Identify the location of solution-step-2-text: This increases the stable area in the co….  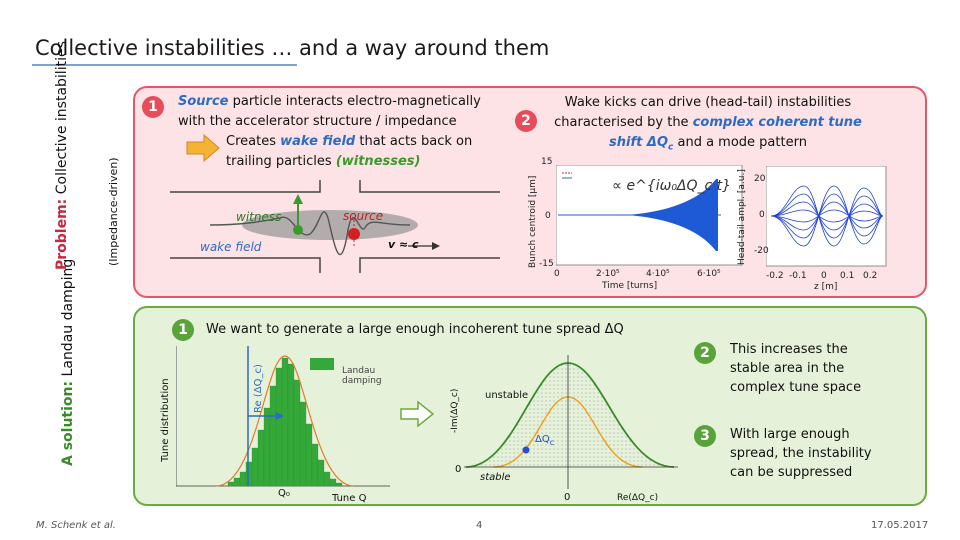
(795, 368).